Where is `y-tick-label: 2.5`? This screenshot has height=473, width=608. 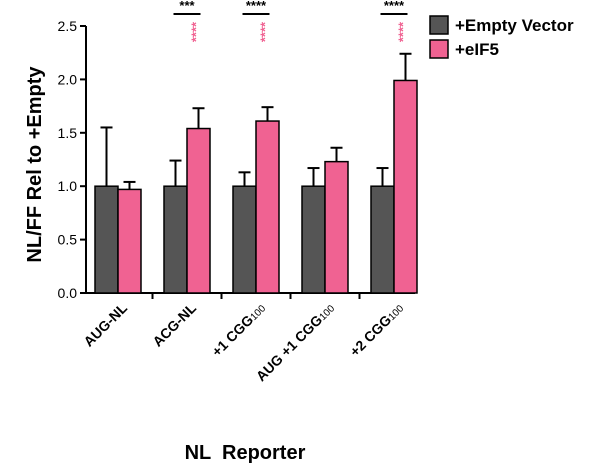
y-tick-label: 2.5 is located at coordinates (68, 26).